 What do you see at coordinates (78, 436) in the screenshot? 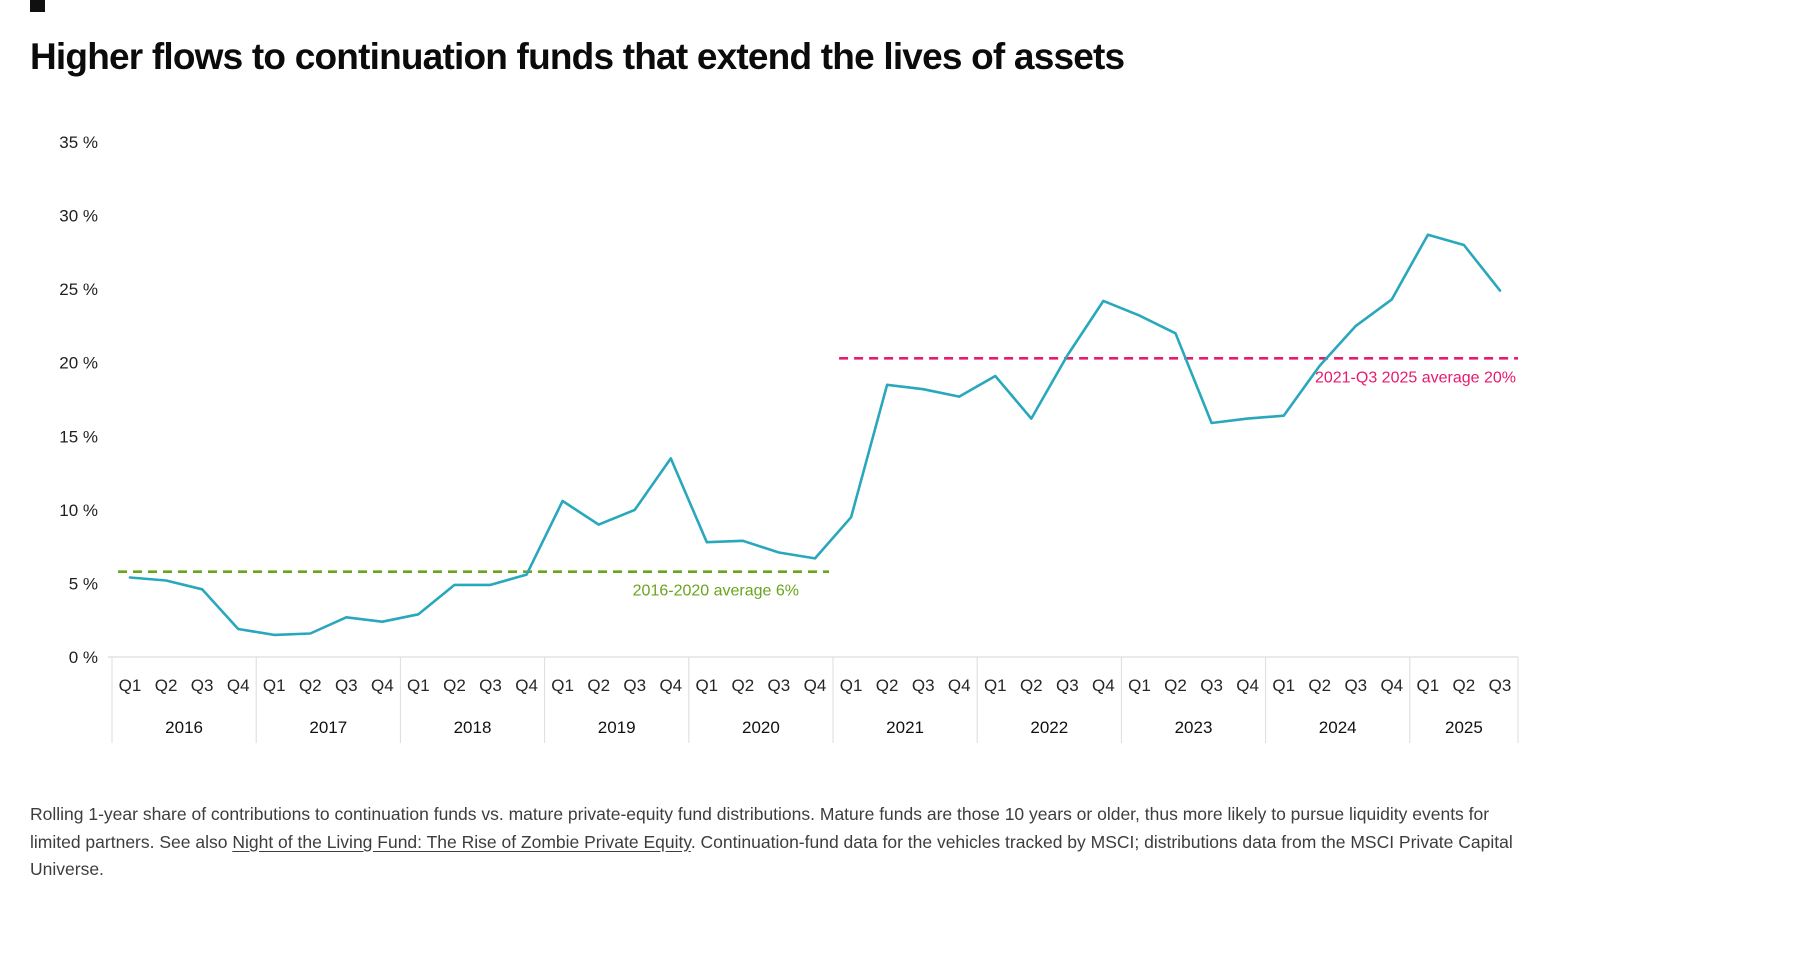
I see `y-tick-label: 15 %` at bounding box center [78, 436].